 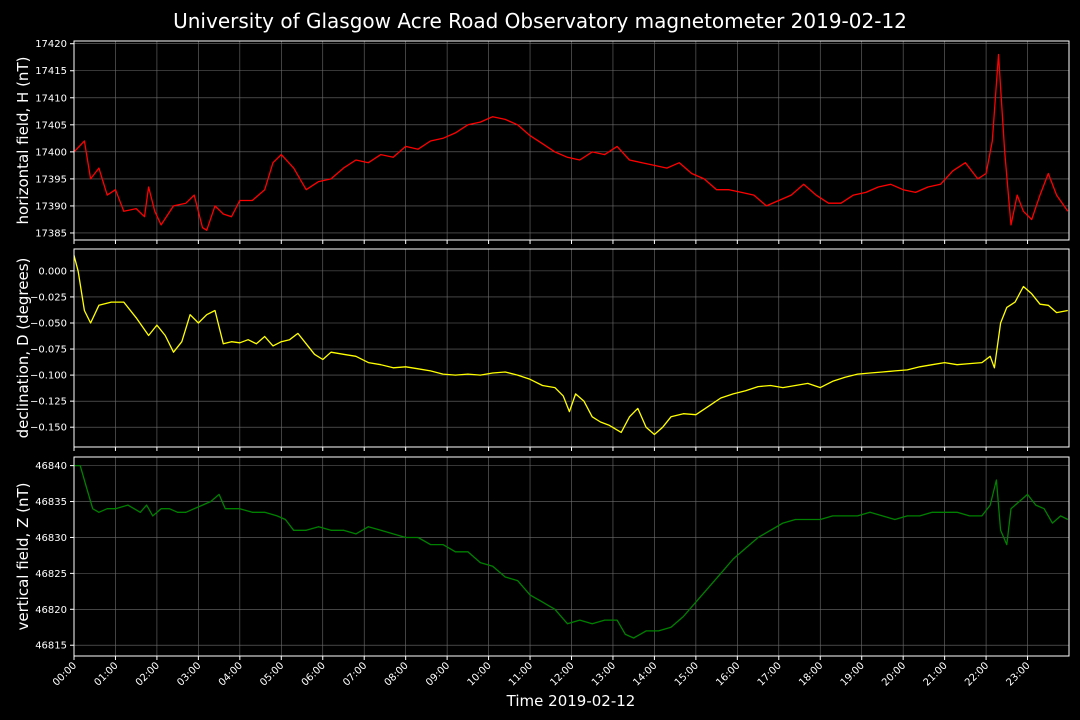 What do you see at coordinates (51, 502) in the screenshot?
I see `y-tick-label: 46835` at bounding box center [51, 502].